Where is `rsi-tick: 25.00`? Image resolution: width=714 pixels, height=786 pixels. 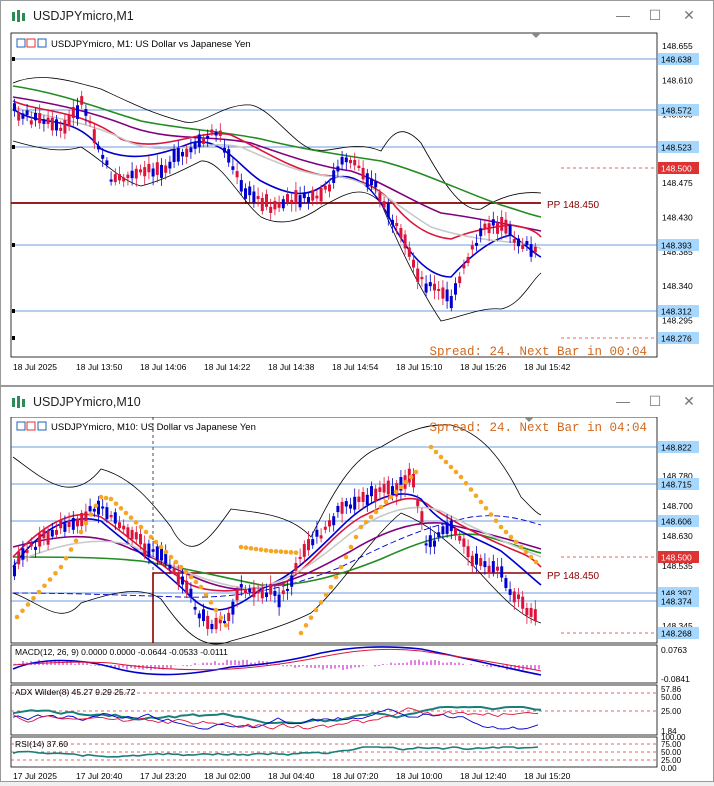
rsi-tick: 25.00 is located at coordinates (671, 760).